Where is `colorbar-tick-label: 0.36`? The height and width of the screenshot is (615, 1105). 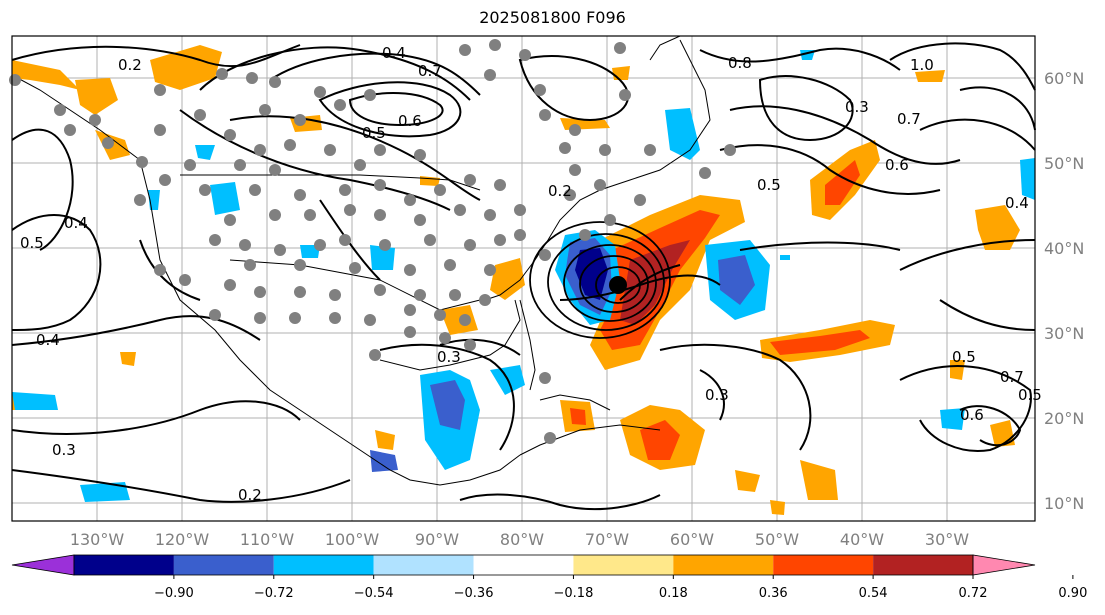
colorbar-tick-label: 0.36 is located at coordinates (773, 593).